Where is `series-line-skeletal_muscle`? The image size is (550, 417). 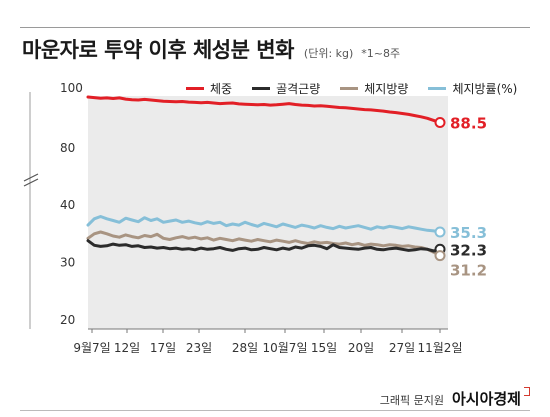
series-line-skeletal_muscle is located at coordinates (264, 246).